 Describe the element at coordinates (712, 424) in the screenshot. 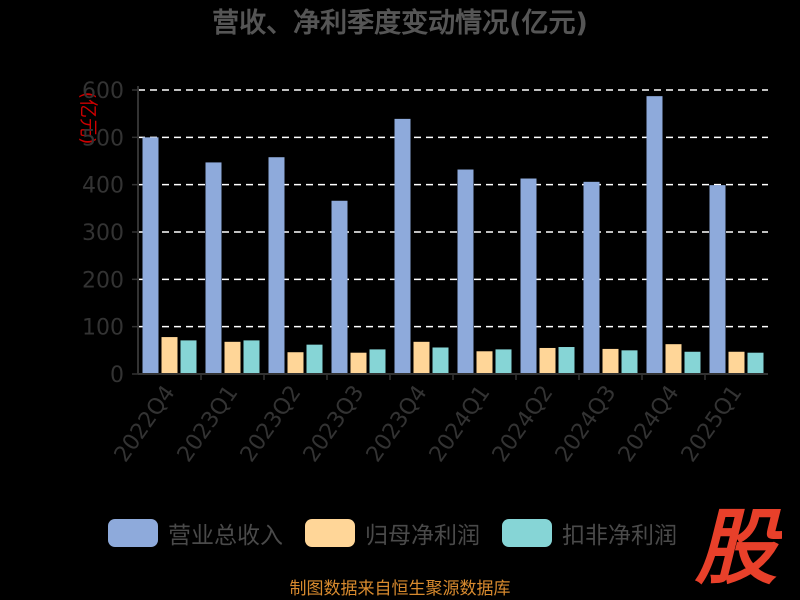

I see `x-tick-label: 2025Q1` at that location.